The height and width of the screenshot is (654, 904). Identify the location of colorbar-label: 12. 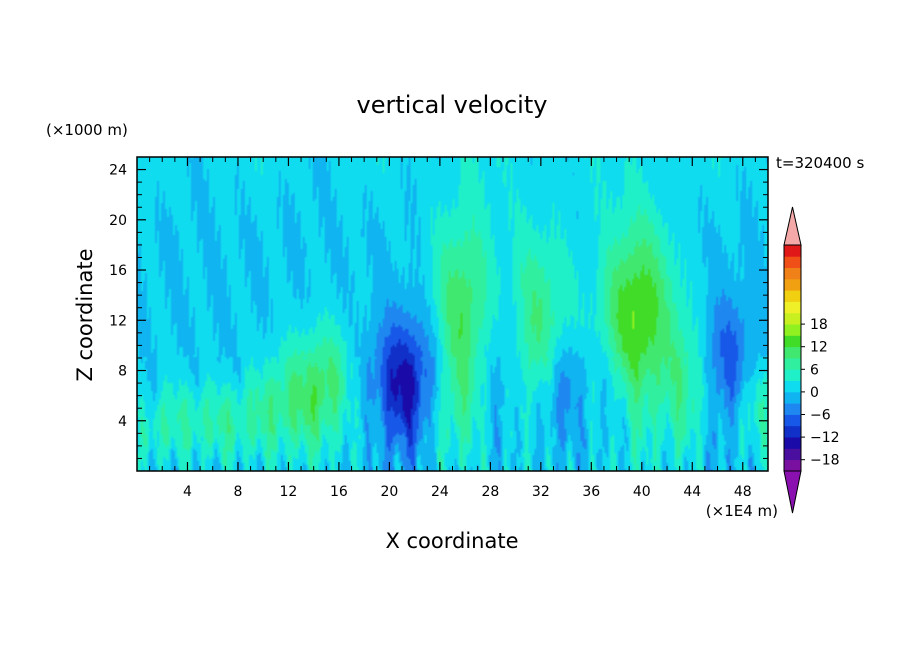
(819, 348).